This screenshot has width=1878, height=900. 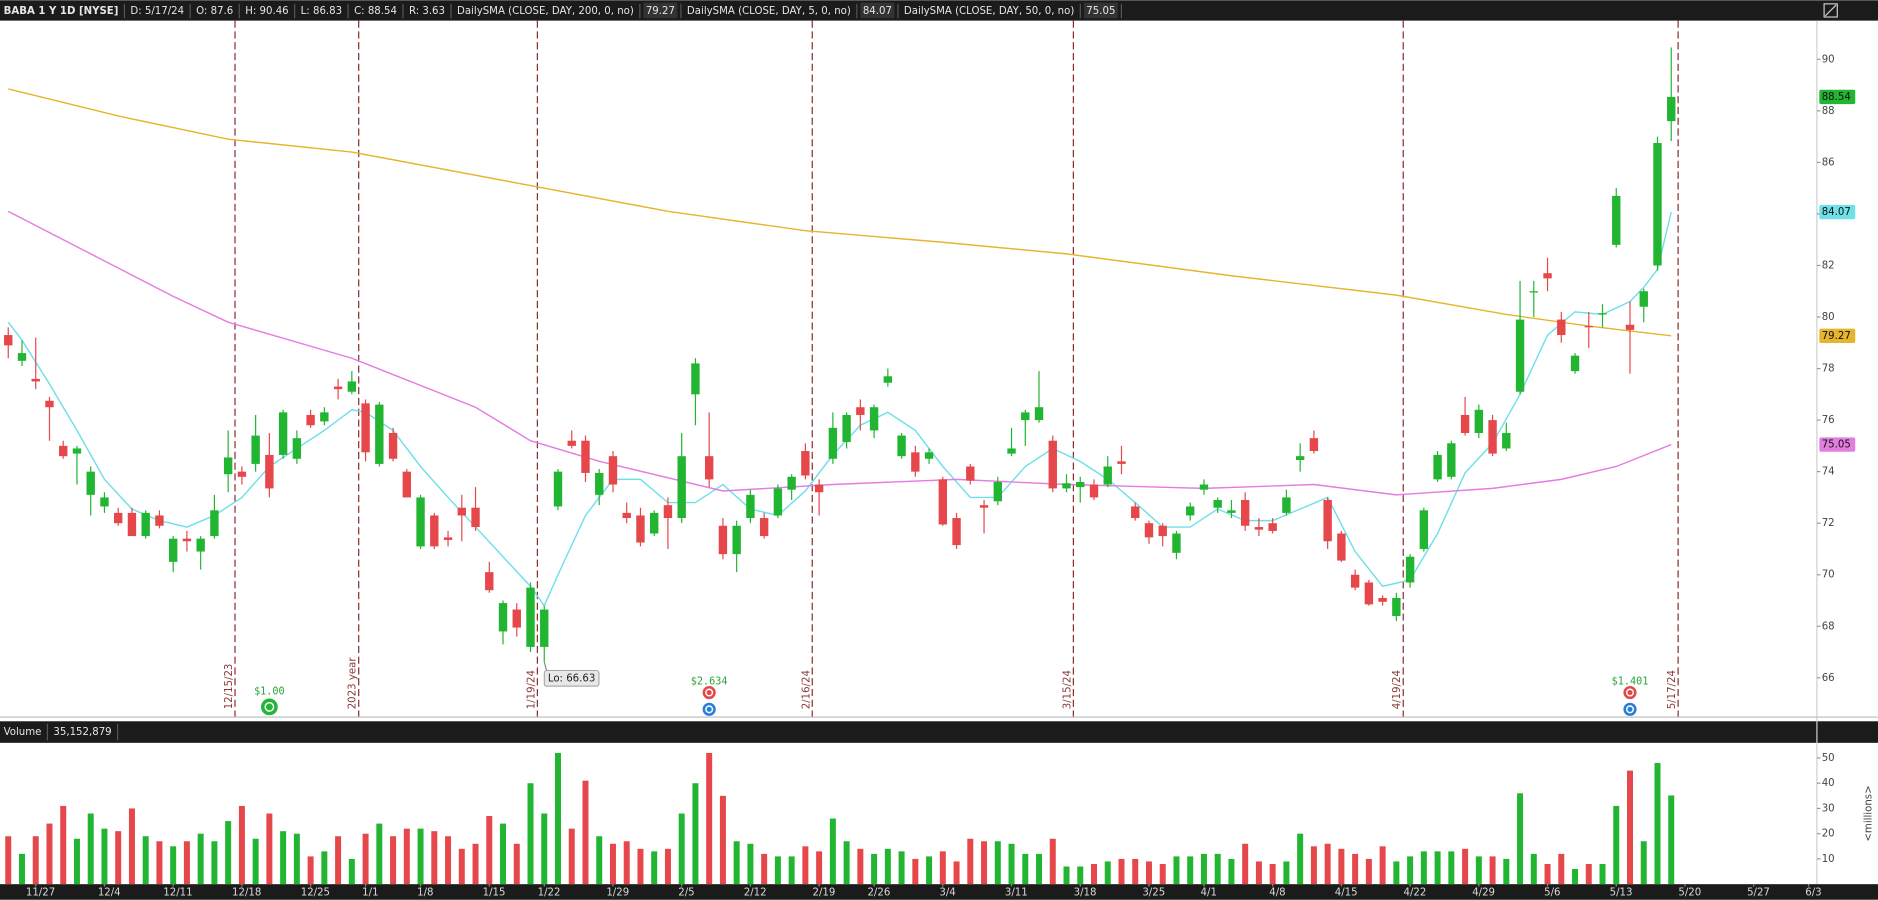 I want to click on y-tick-label: 82, so click(x=1828, y=265).